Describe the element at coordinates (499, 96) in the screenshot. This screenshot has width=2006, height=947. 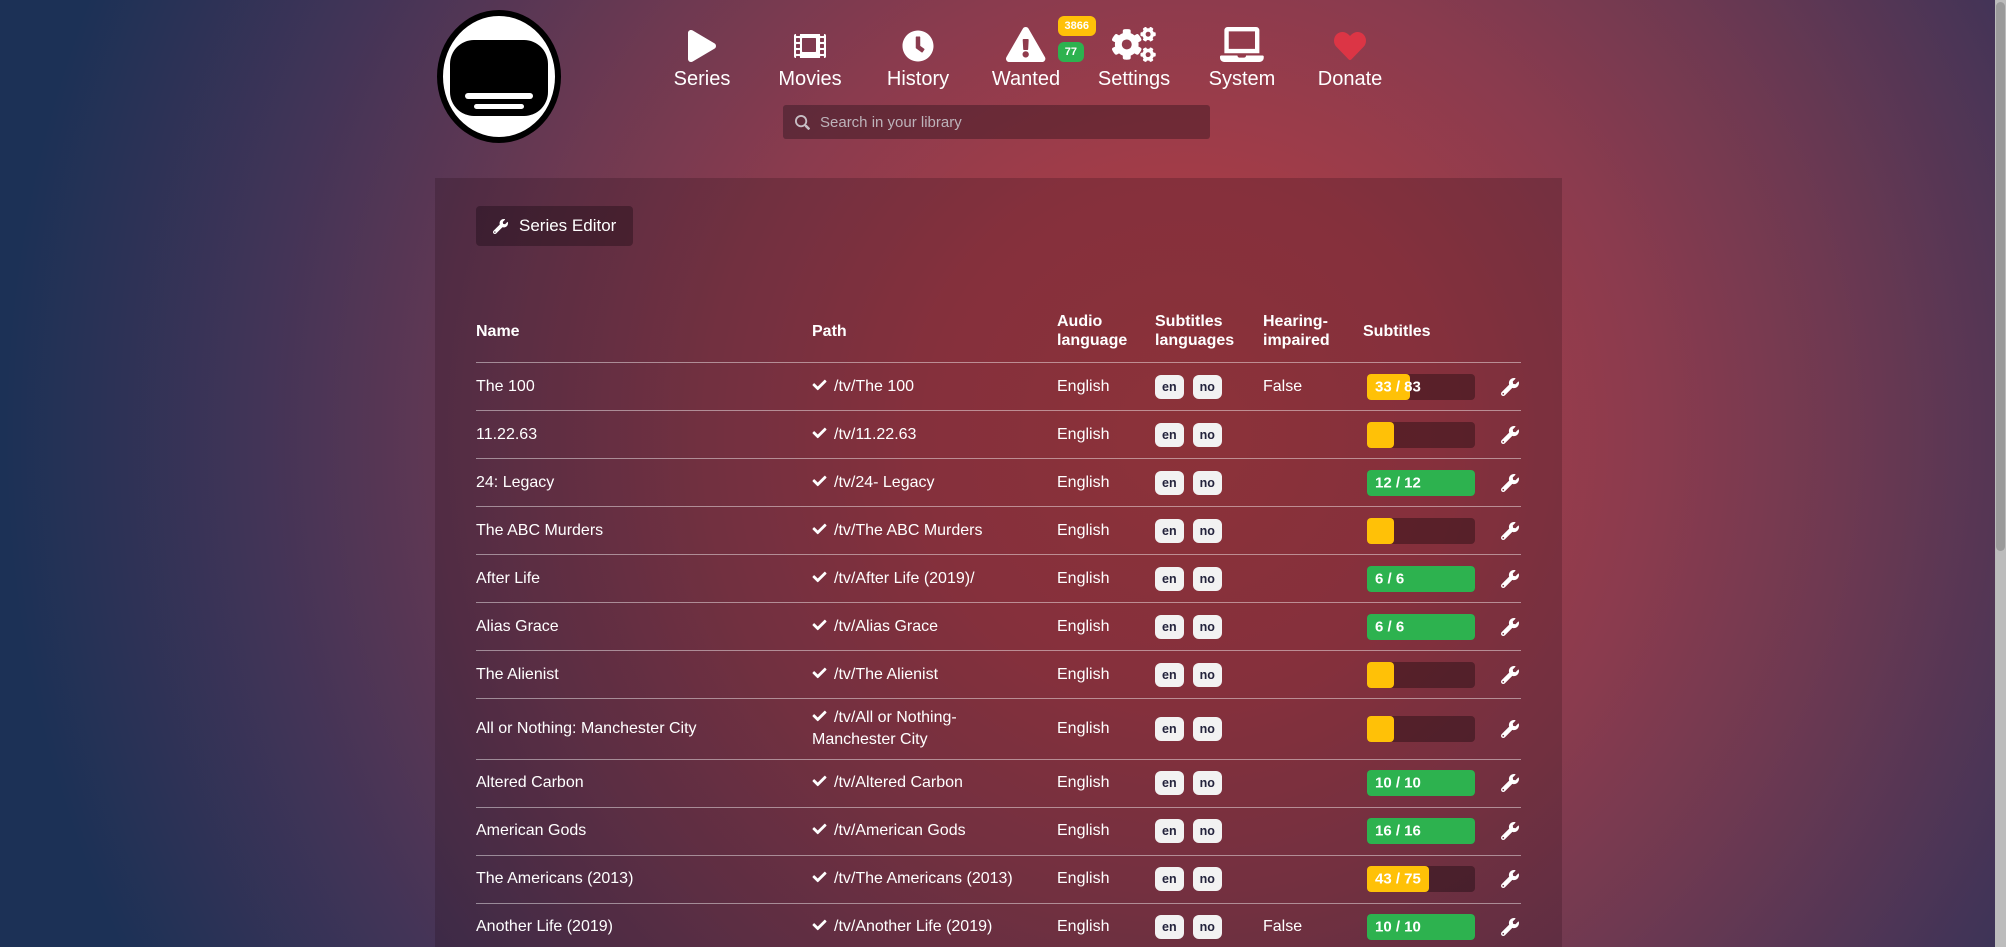
I see `subtitle-line` at that location.